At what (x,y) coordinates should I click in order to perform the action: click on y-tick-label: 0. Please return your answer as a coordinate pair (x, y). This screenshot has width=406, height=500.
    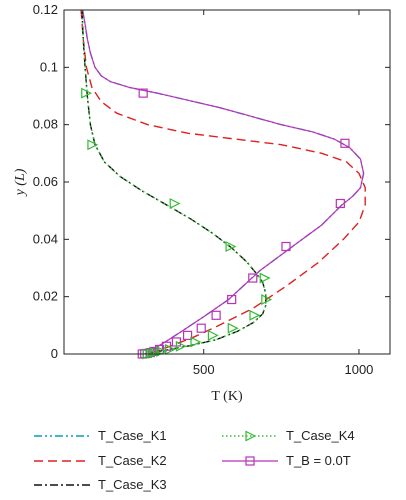
    Looking at the image, I should click on (54, 353).